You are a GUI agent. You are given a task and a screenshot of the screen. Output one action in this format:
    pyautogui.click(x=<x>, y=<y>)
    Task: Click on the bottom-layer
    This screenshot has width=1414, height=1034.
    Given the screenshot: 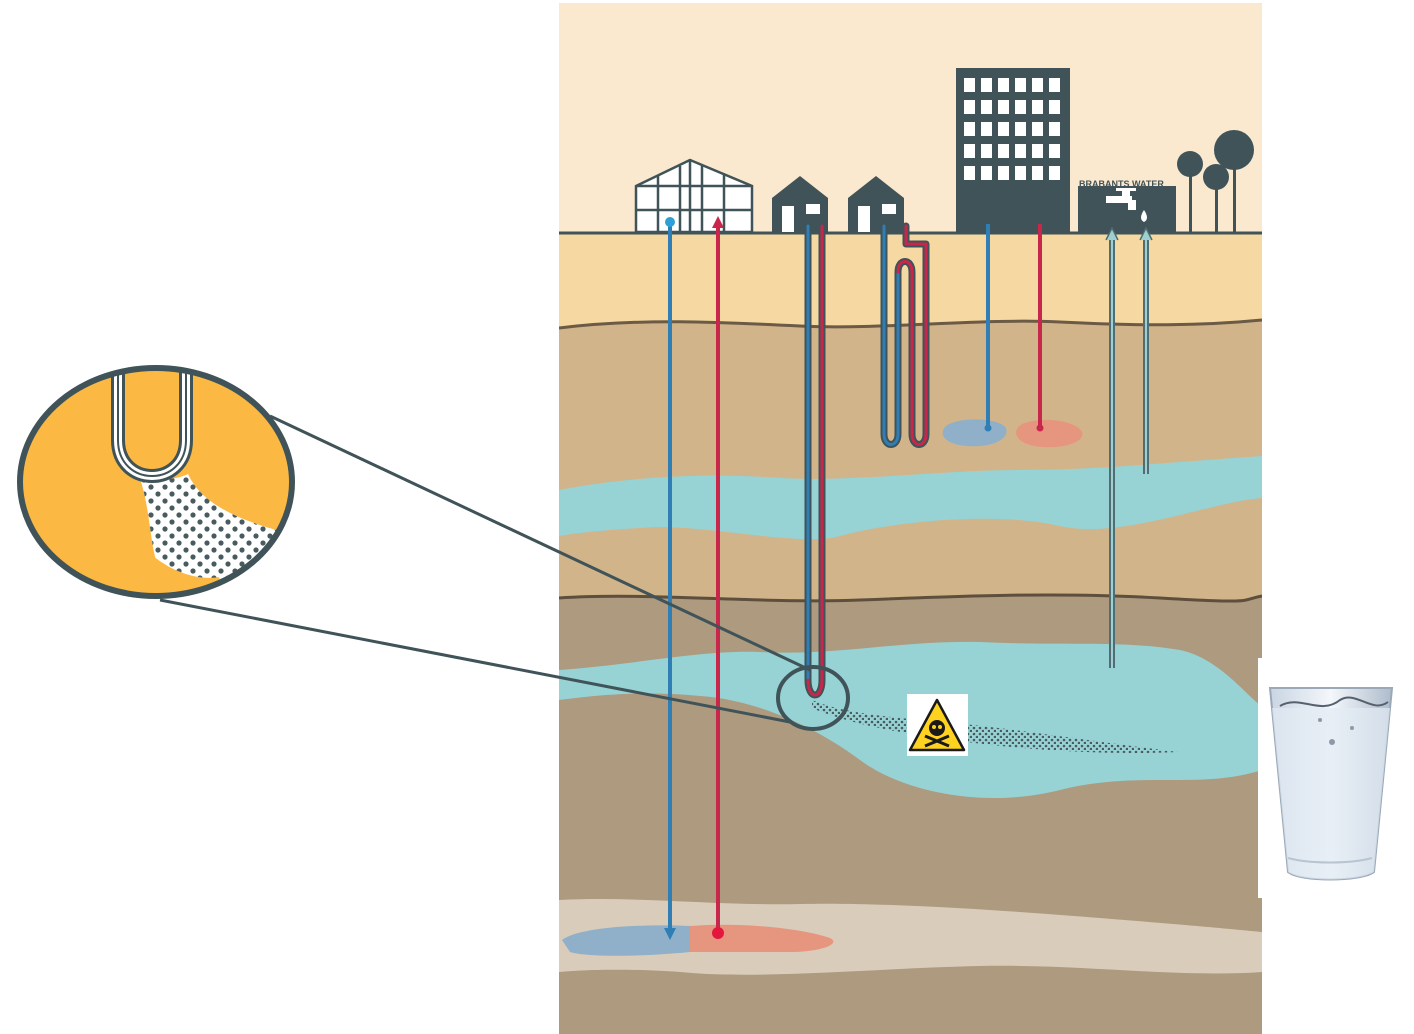 What is the action you would take?
    pyautogui.click(x=910, y=937)
    